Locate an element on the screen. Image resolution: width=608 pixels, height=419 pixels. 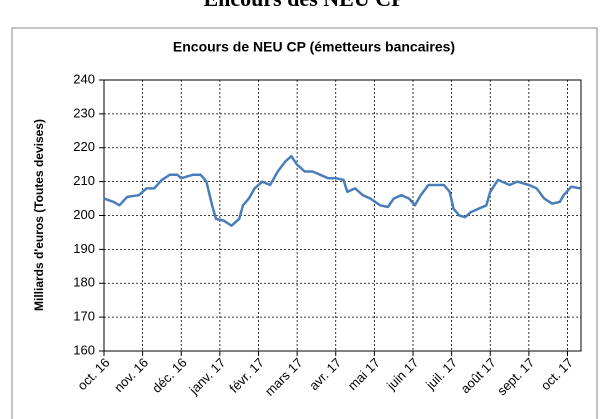
y-tick-label: 160 is located at coordinates (84, 349).